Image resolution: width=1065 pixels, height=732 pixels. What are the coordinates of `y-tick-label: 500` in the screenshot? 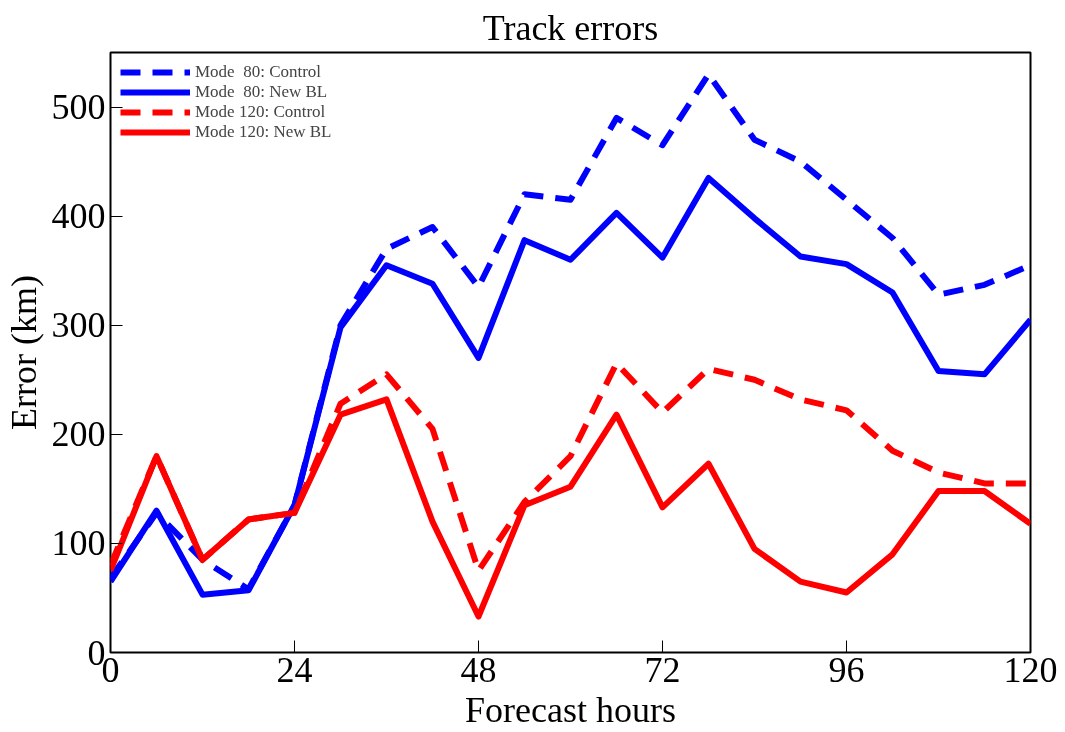 It's located at (78, 107).